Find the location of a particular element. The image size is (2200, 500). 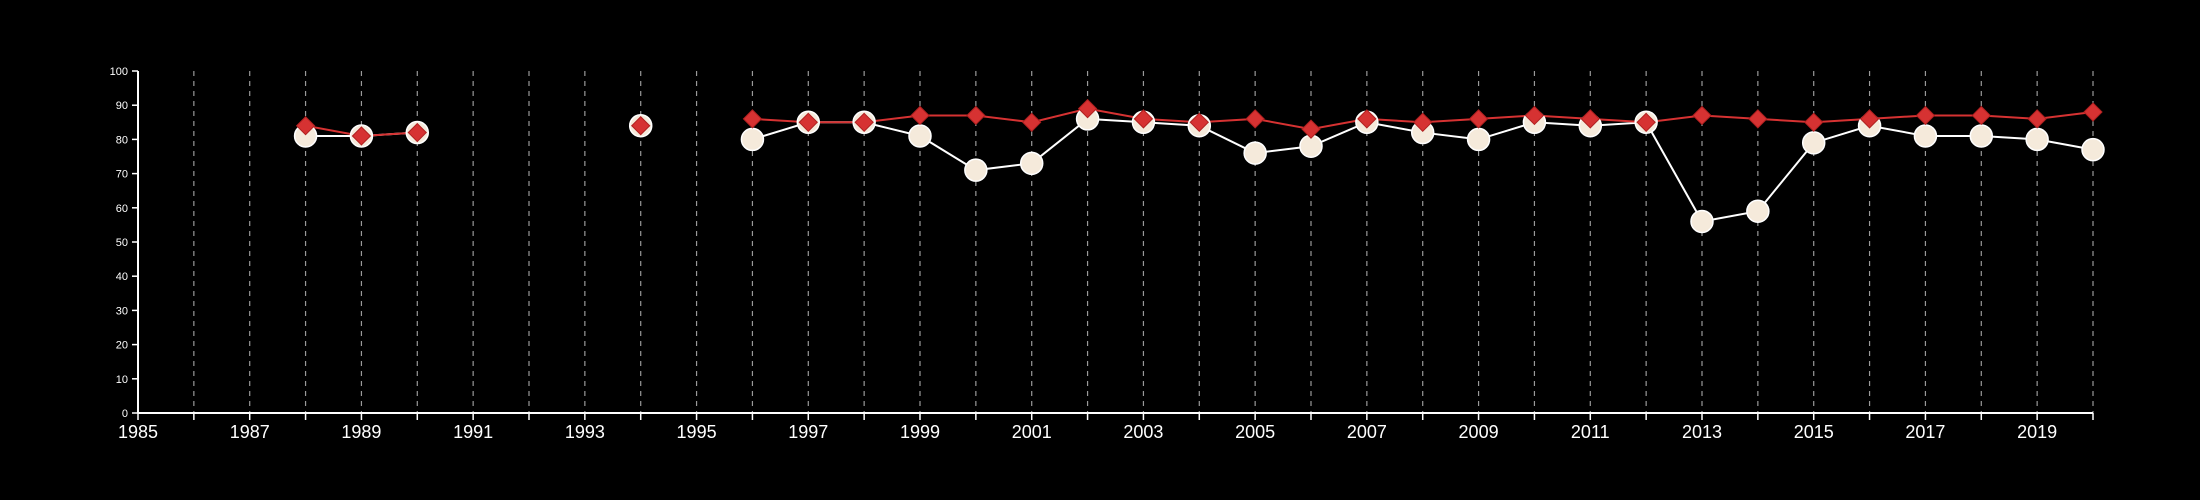

series-2-point-2014 is located at coordinates (1758, 119).